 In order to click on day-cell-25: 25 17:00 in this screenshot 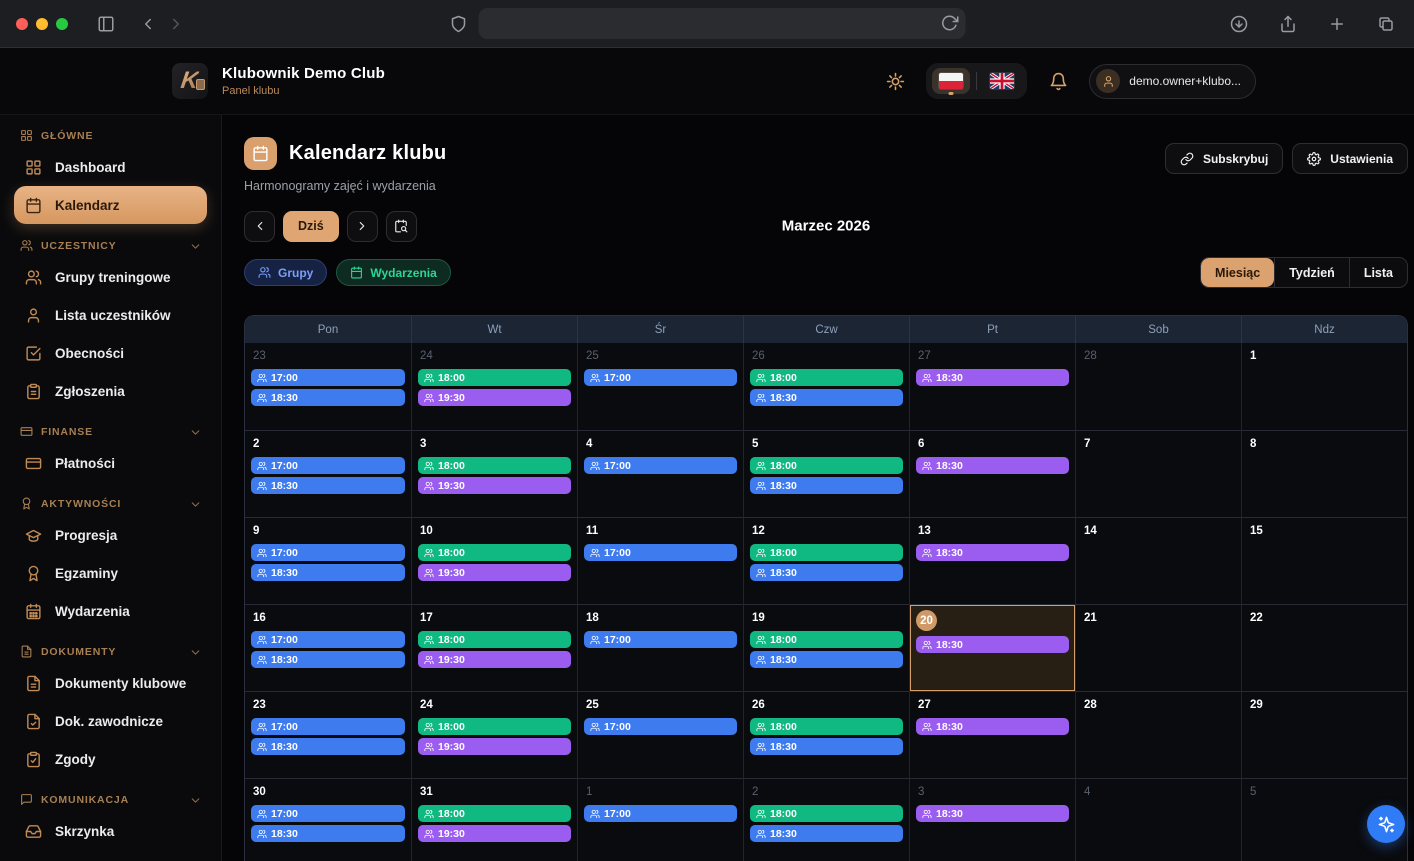, I will do `click(660, 734)`.